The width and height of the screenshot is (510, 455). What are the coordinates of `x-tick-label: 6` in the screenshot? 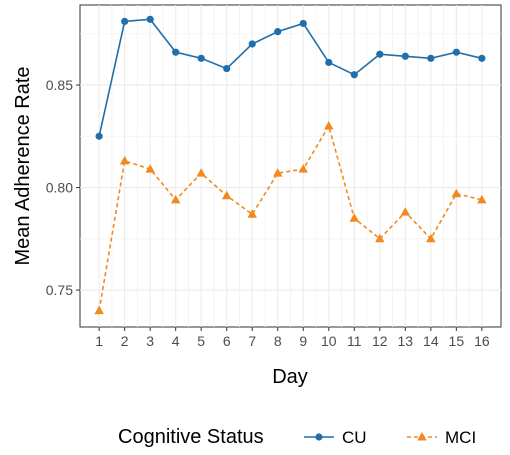 It's located at (227, 341).